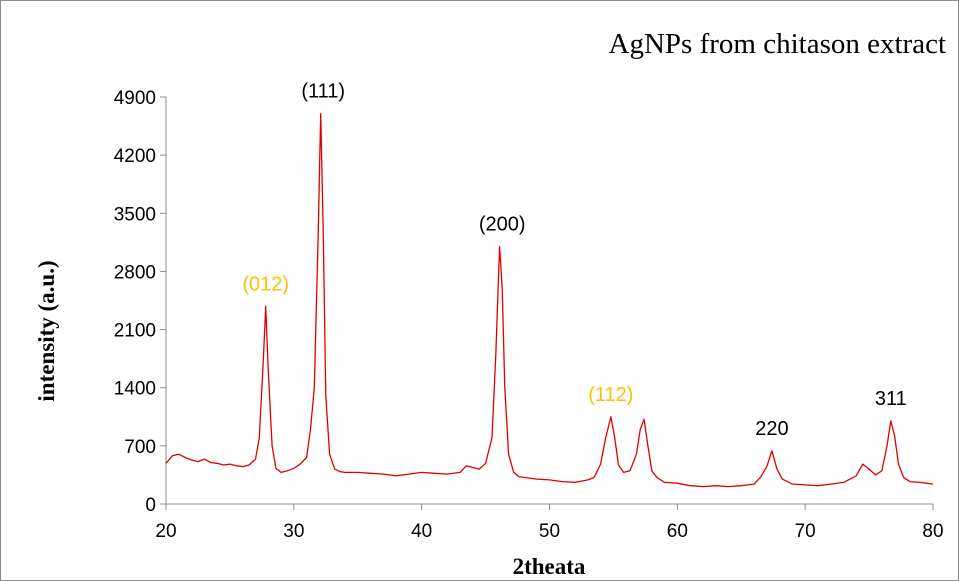 The height and width of the screenshot is (581, 959). I want to click on y-axis-title: intensity (a.u.), so click(46, 330).